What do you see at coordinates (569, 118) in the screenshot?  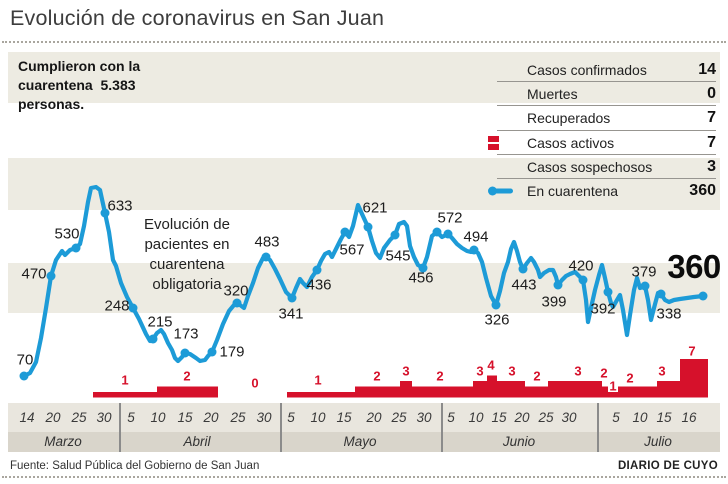 I see `stats-row-label: Recuperados` at bounding box center [569, 118].